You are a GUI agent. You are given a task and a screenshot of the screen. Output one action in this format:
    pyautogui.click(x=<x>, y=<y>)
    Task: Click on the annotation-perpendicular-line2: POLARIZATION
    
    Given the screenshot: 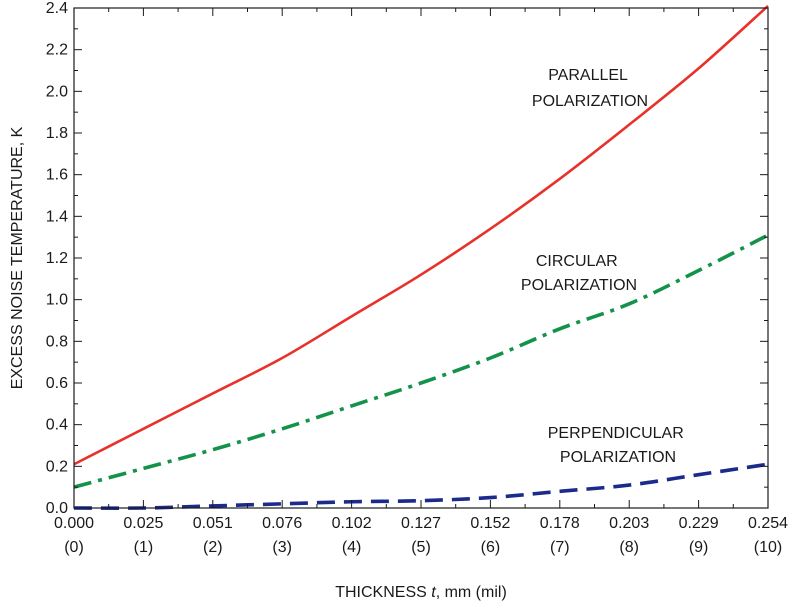 What is the action you would take?
    pyautogui.click(x=618, y=457)
    